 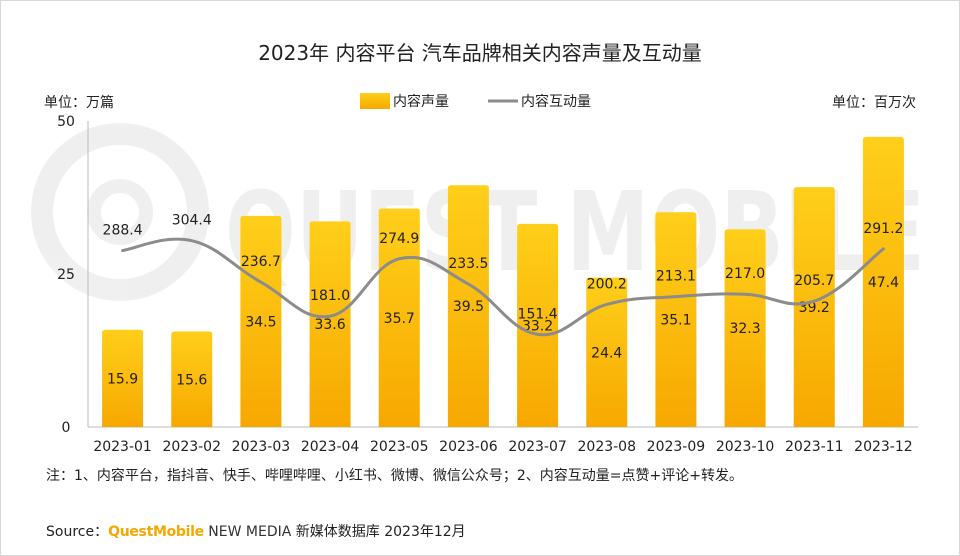 What do you see at coordinates (556, 101) in the screenshot?
I see `legend-line-label: 内容互动量` at bounding box center [556, 101].